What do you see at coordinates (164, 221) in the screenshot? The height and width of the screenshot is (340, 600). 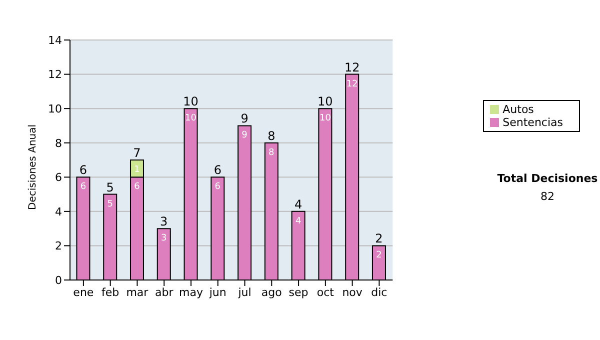 I see `total-label: 3` at bounding box center [164, 221].